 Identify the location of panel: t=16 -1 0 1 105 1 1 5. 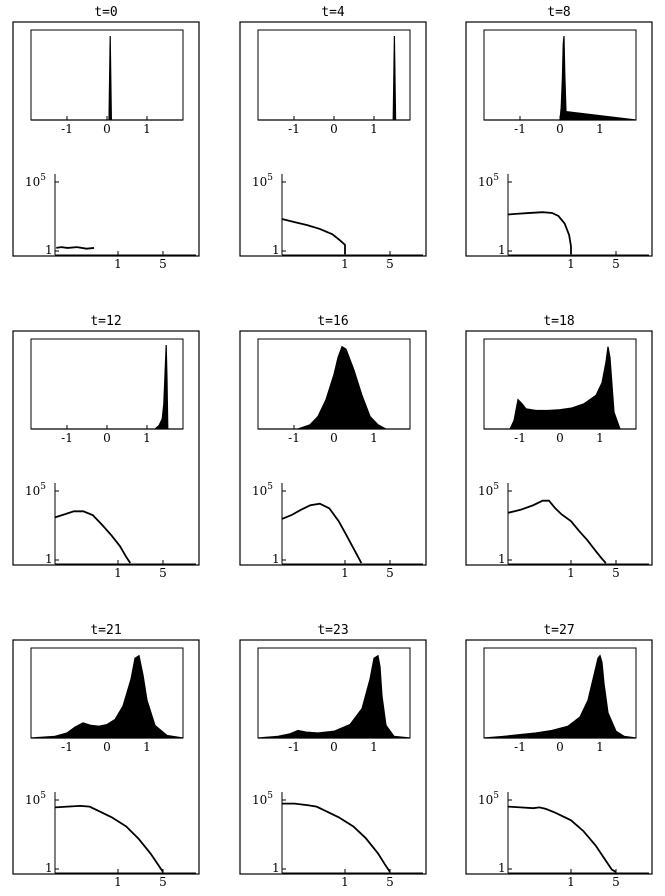
(333, 447).